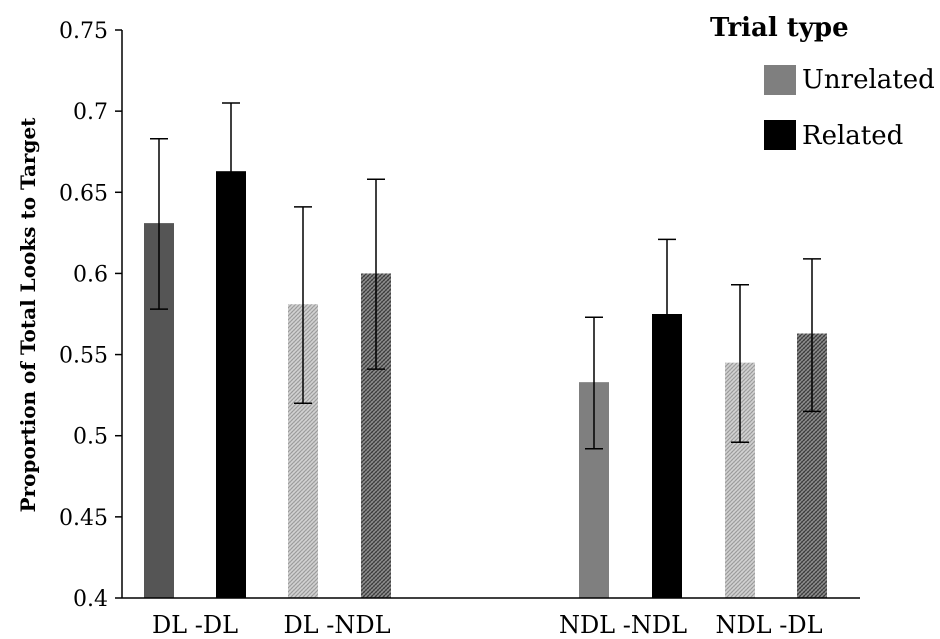  I want to click on legend-label-related: Related, so click(852, 136).